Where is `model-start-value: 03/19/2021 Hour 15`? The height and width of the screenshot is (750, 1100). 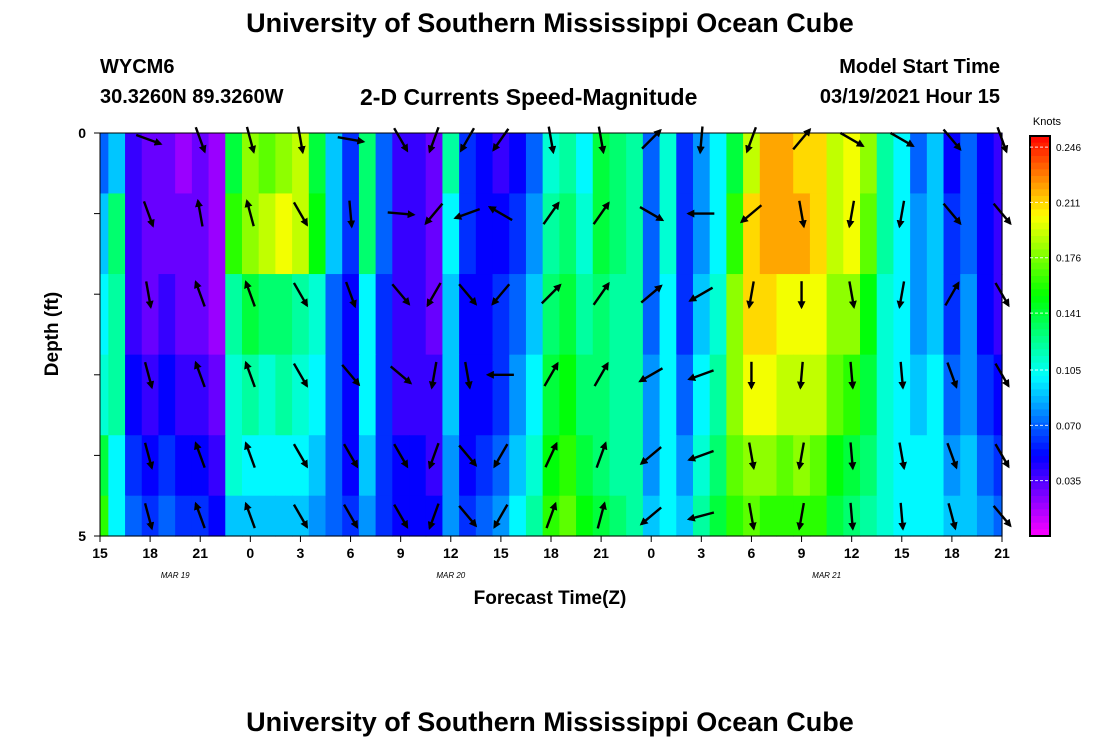 model-start-value: 03/19/2021 Hour 15 is located at coordinates (909, 97).